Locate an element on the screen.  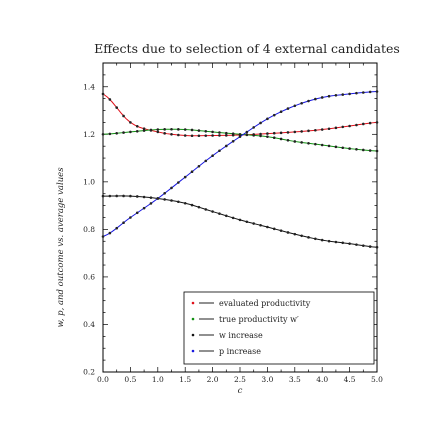
y-tick-label: 0.6 is located at coordinates (89, 276).